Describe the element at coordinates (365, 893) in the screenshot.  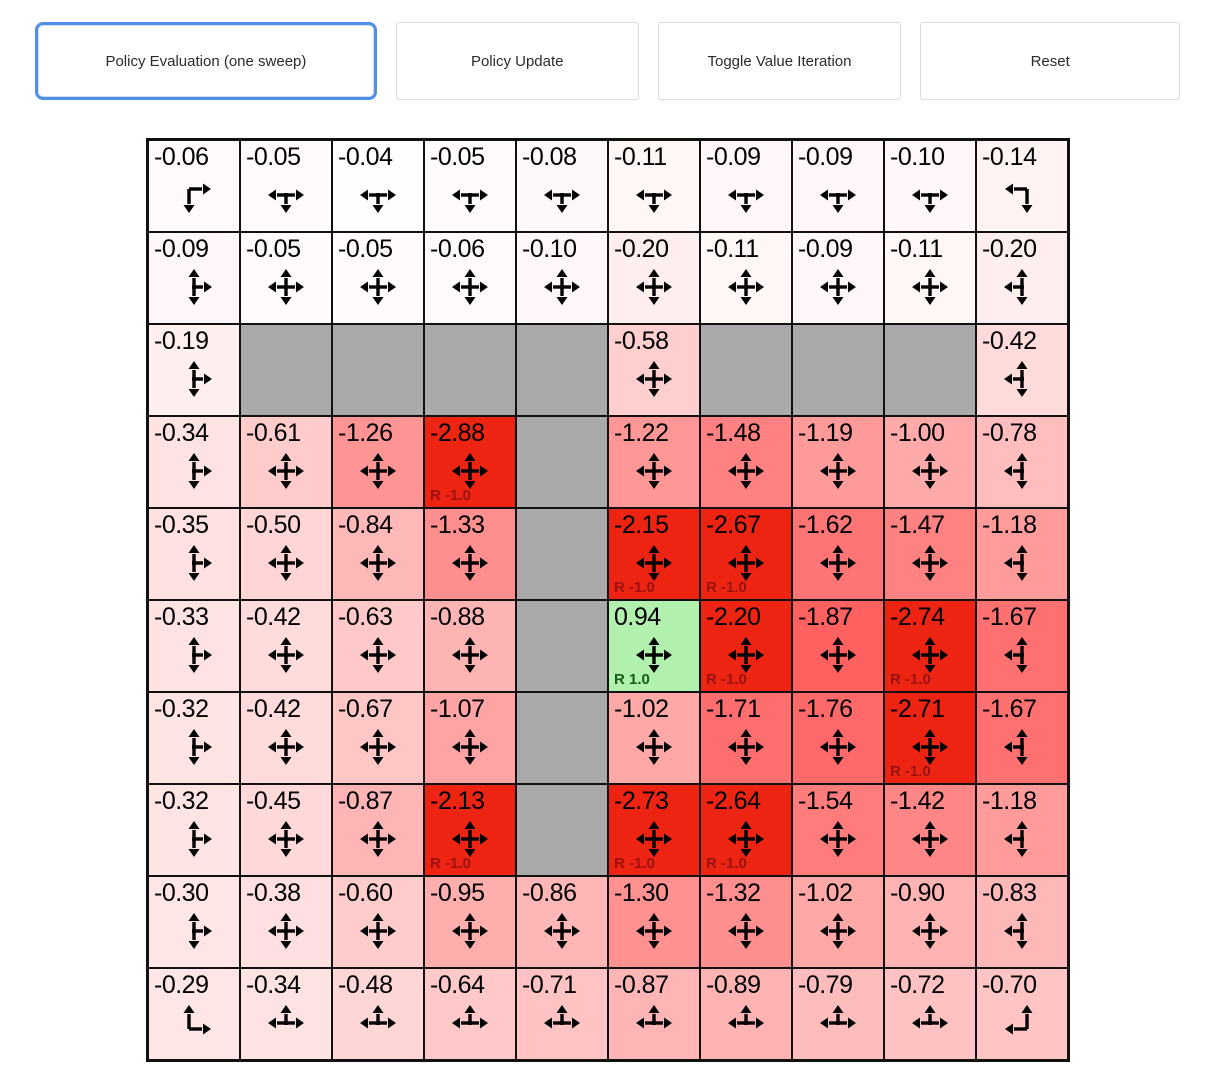
I see `cell-value: -0.60` at that location.